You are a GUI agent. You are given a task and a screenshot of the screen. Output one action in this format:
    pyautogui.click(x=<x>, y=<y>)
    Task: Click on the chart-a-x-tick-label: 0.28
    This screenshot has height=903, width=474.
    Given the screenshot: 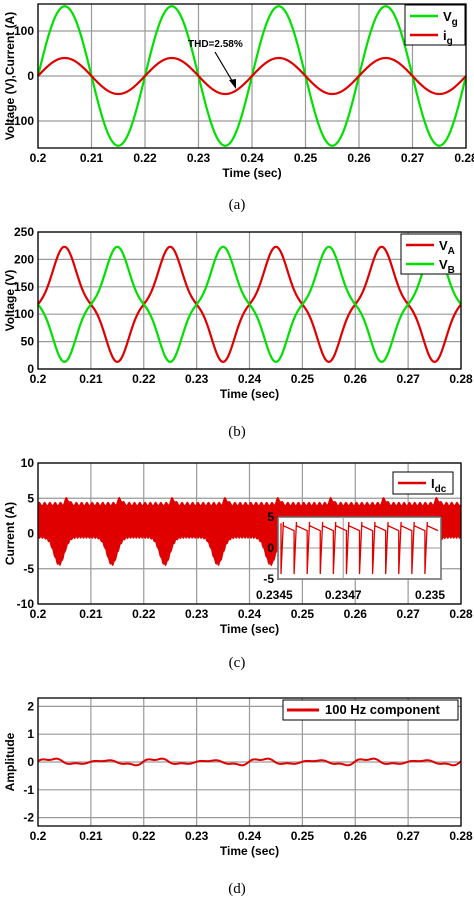 What is the action you would take?
    pyautogui.click(x=464, y=158)
    